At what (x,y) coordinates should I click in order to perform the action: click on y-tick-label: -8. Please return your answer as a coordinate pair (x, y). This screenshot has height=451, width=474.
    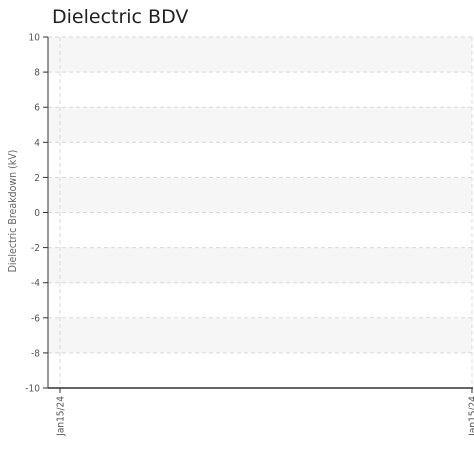
    Looking at the image, I should click on (35, 353).